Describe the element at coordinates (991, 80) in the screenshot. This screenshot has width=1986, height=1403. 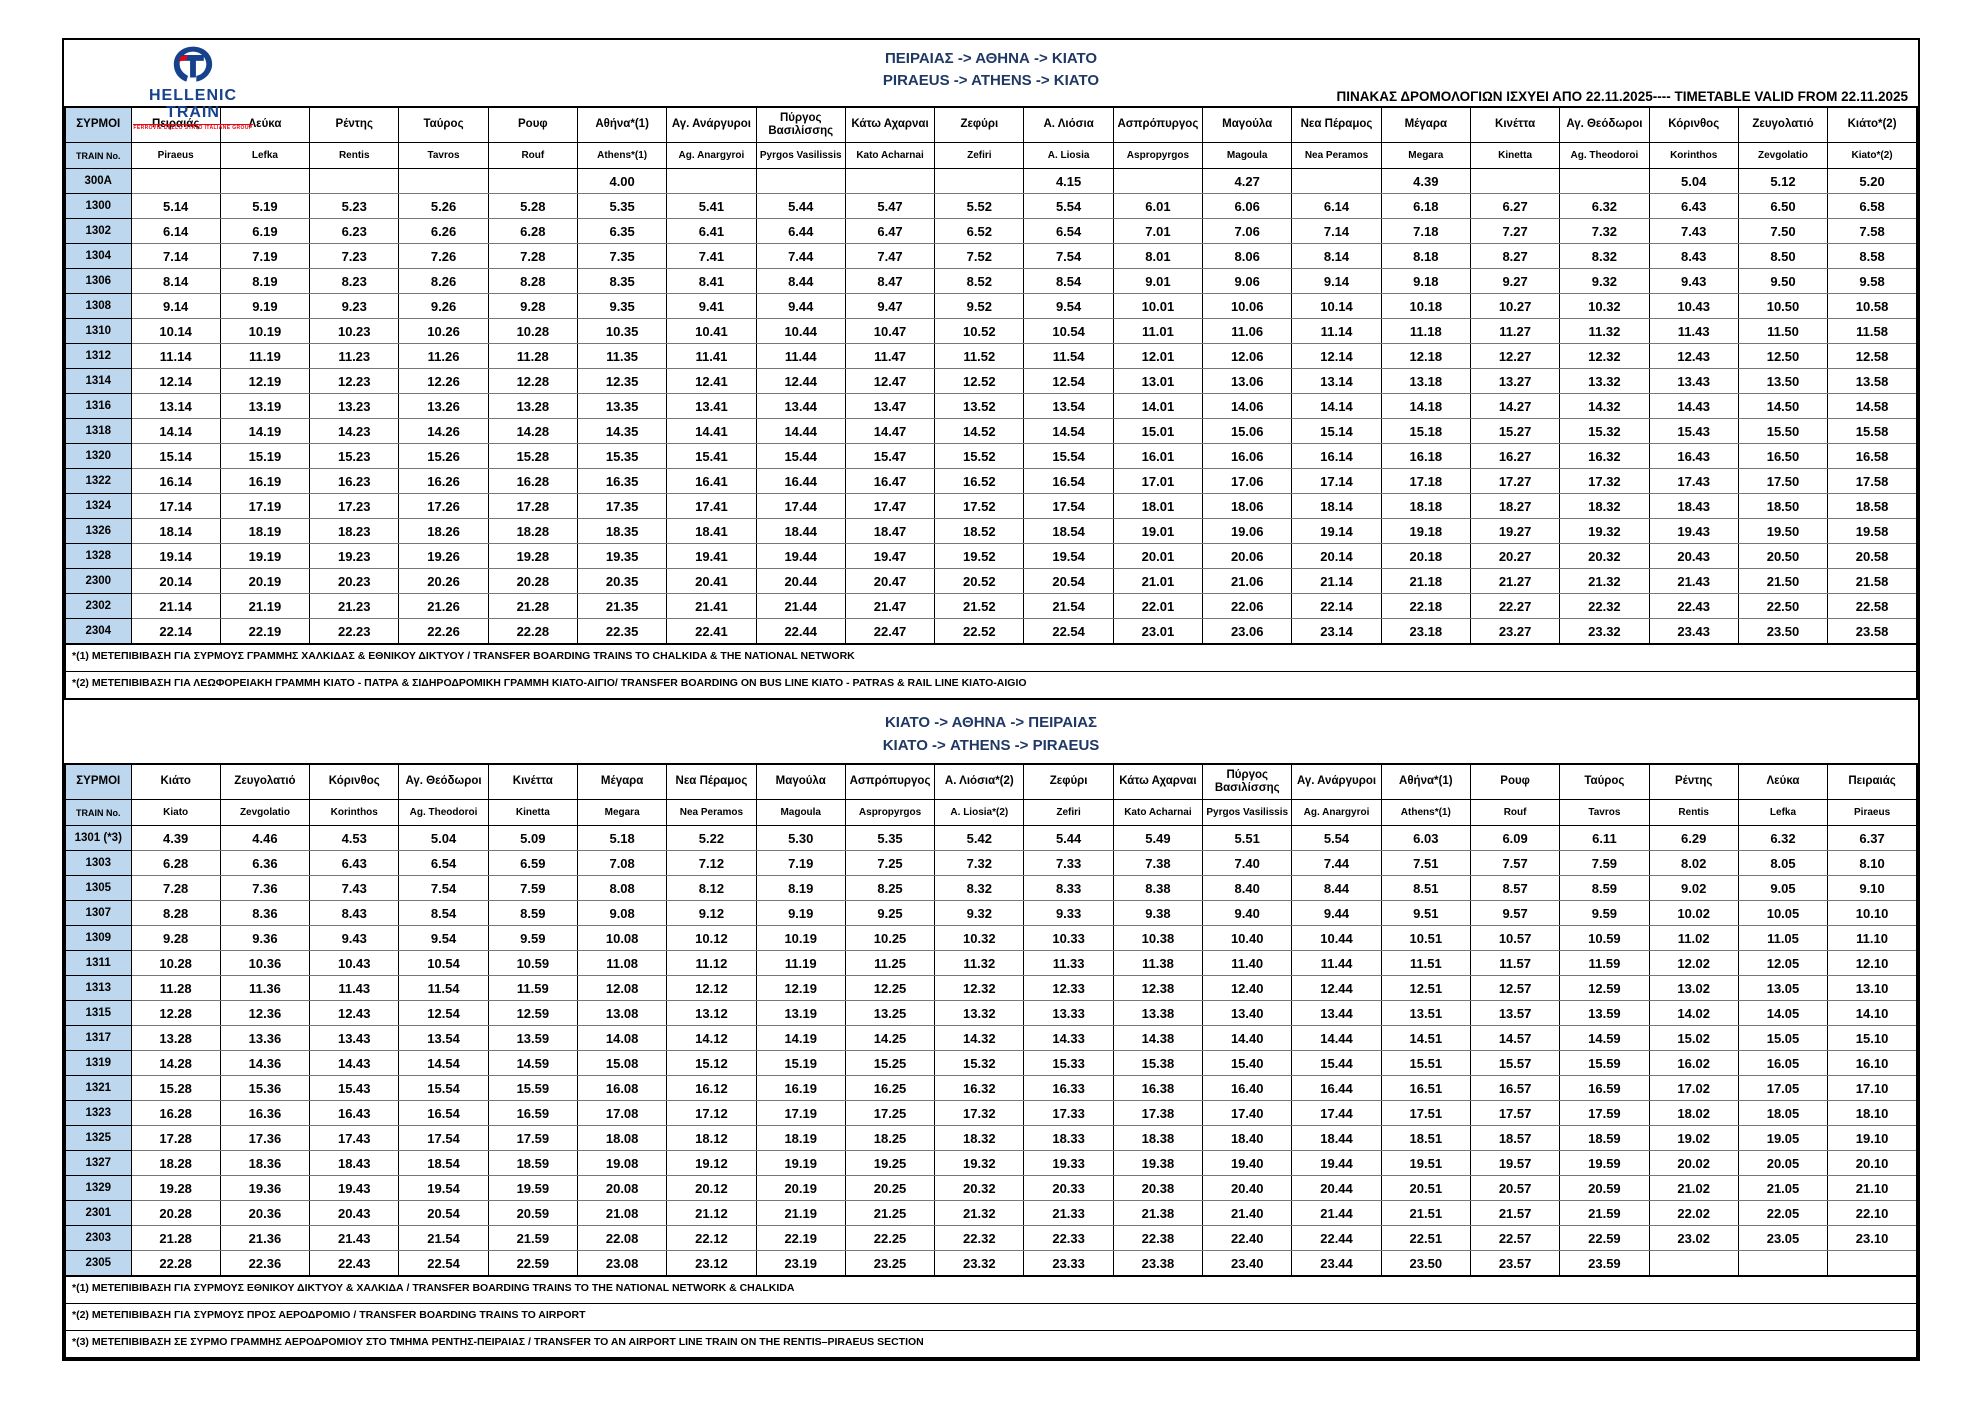
I see `route-title-1-english: PIRAEUS -> ATHENS -> KIATO` at that location.